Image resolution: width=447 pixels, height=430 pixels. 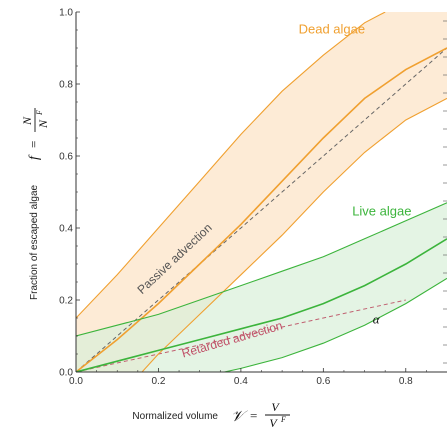 I want to click on svg-text: 𝒱, so click(x=239, y=417).